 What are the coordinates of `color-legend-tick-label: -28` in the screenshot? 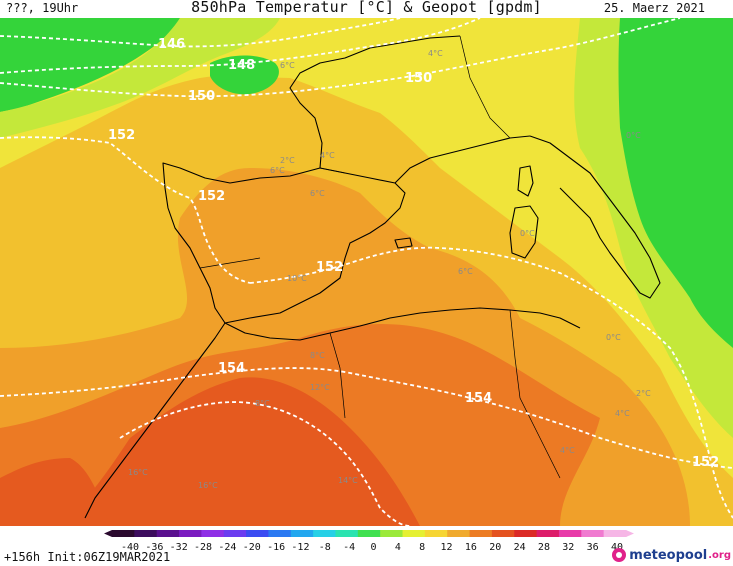 It's located at (203, 547).